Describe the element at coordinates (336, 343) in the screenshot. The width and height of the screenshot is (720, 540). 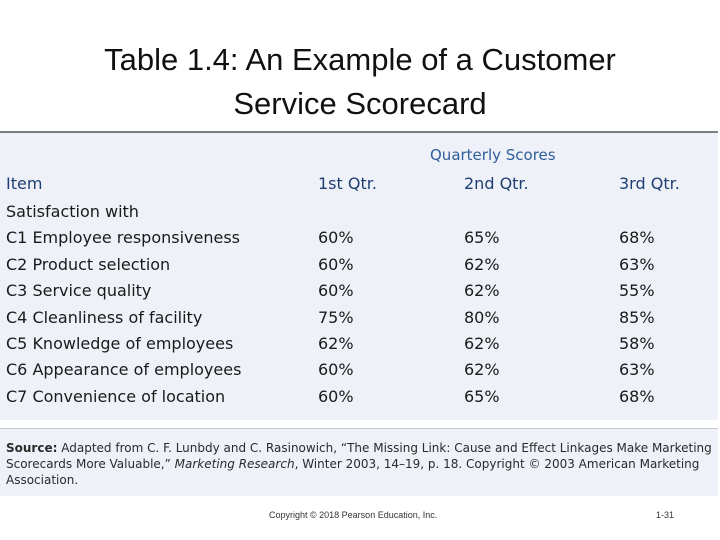
I see `q1-cell: 62%` at that location.